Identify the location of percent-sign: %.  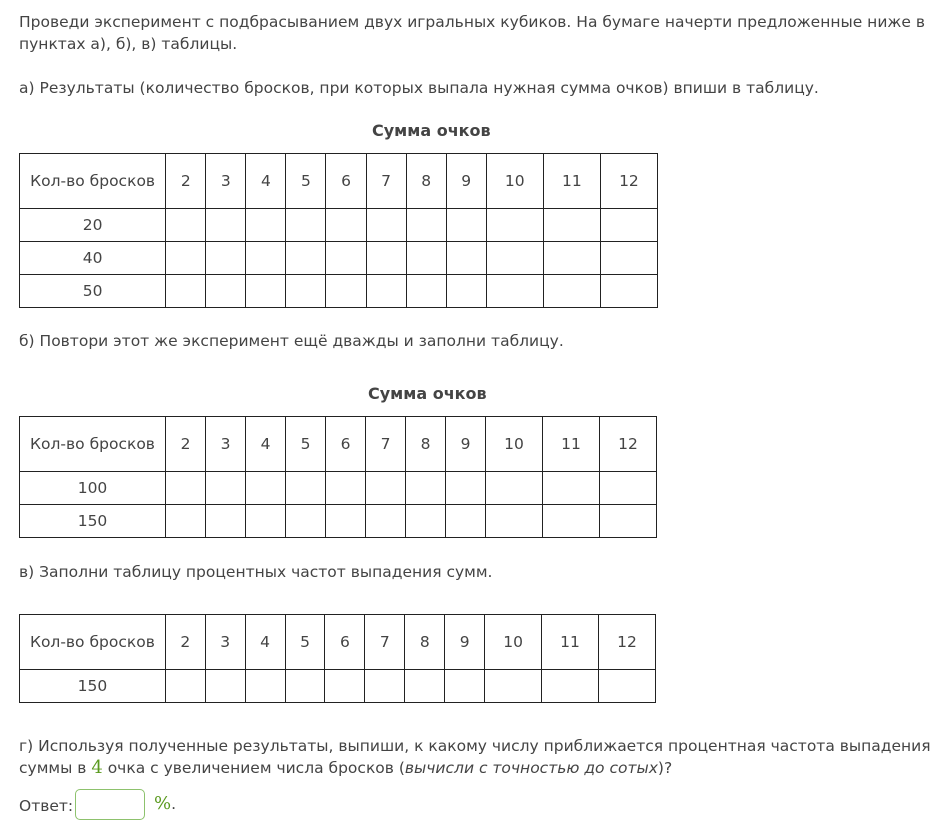
(163, 803).